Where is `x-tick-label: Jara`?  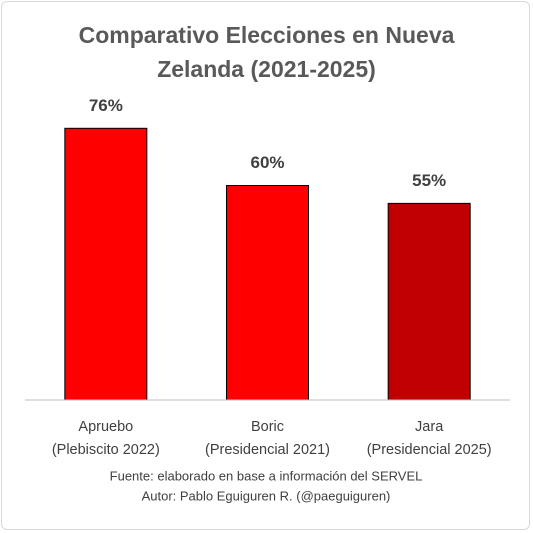 x-tick-label: Jara is located at coordinates (429, 427).